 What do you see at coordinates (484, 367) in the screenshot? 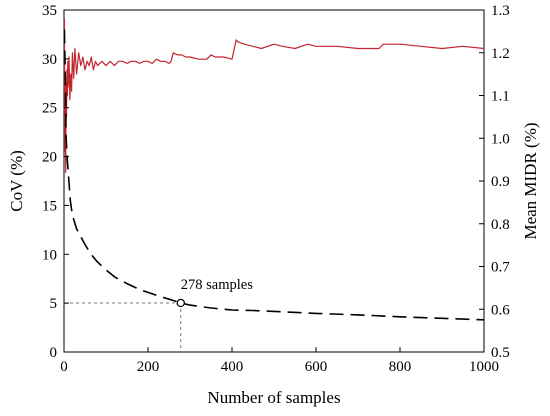
I see `x-tick-label: 1000` at bounding box center [484, 367].